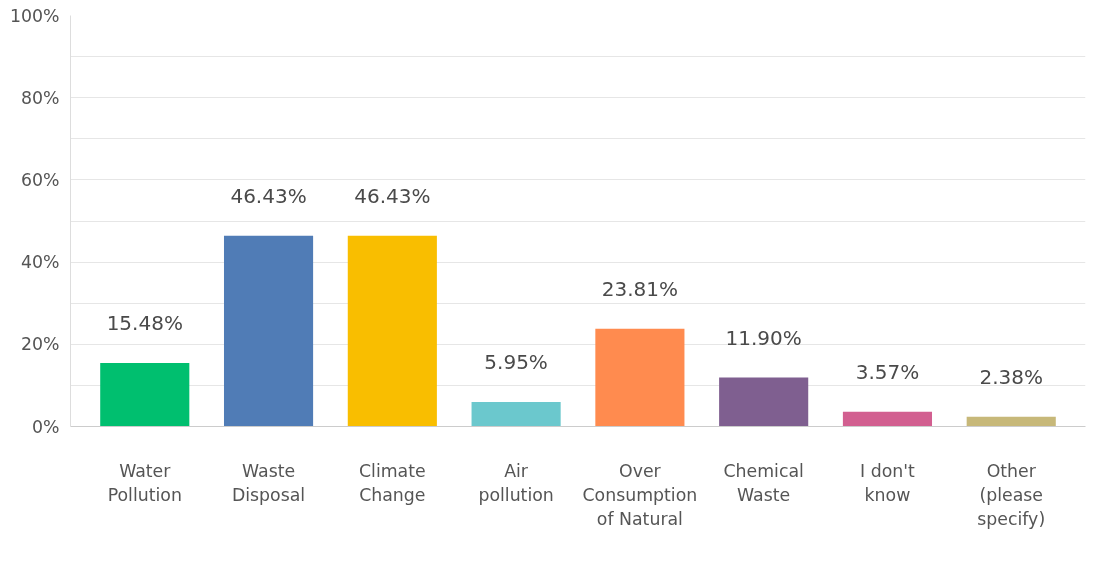 The image size is (1095, 586). Describe the element at coordinates (46, 426) in the screenshot. I see `y-tick-label: 0%` at that location.